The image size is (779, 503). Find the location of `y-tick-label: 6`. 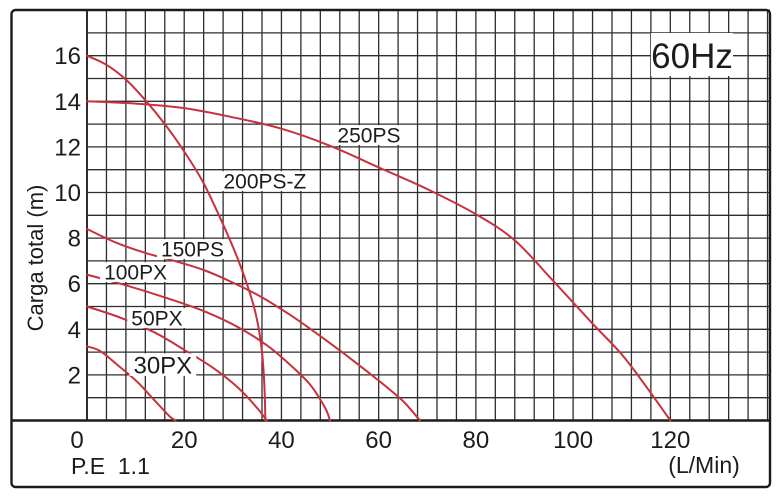

y-tick-label: 6 is located at coordinates (74, 284).